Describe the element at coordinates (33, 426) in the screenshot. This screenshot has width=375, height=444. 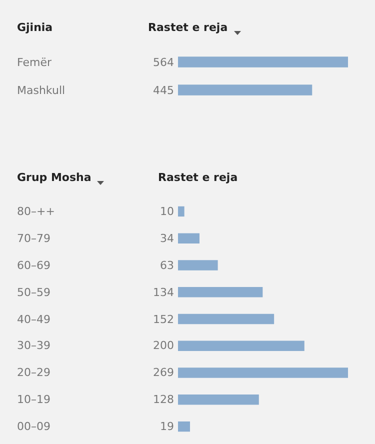
I see `y-tick-label: 00–09` at that location.